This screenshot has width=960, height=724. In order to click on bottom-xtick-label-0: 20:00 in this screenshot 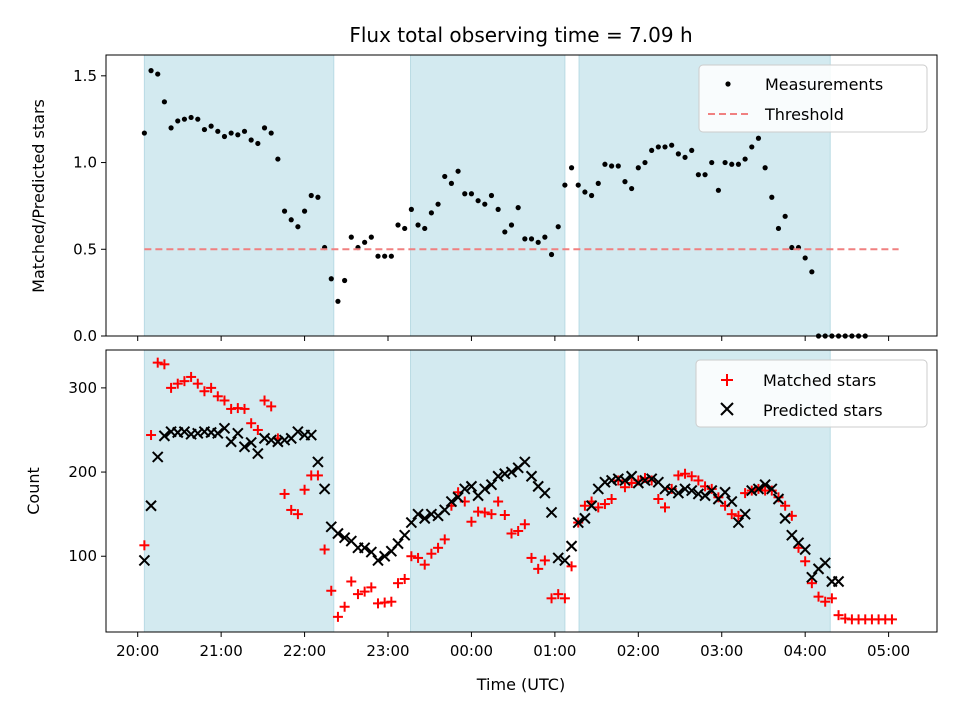, I will do `click(137, 651)`.